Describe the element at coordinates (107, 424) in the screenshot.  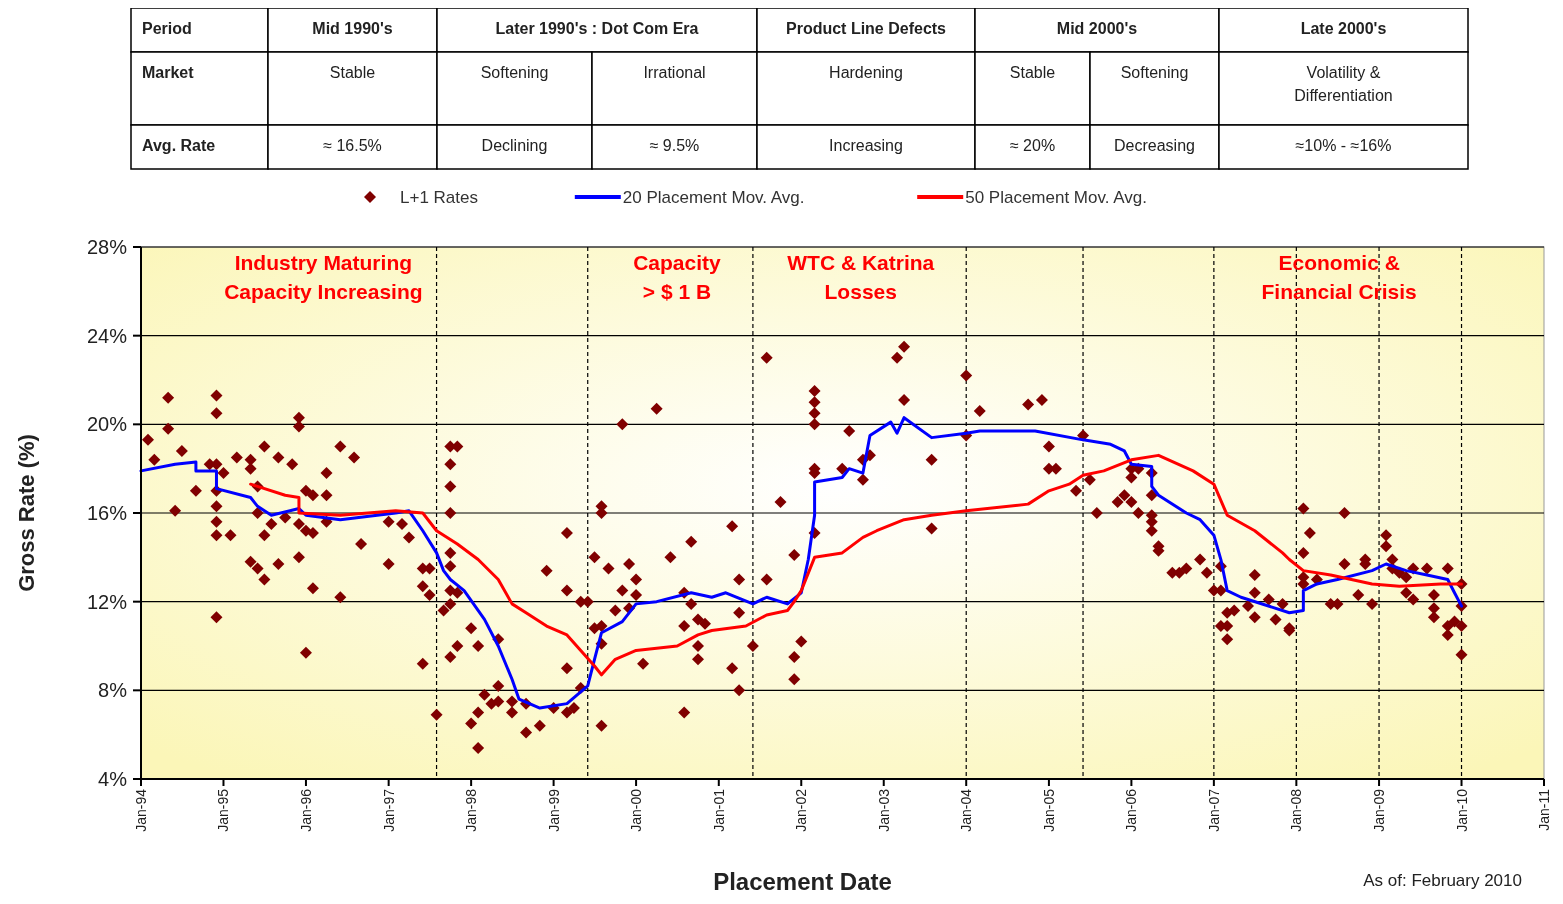
I see `y-tick-label: 20%` at that location.